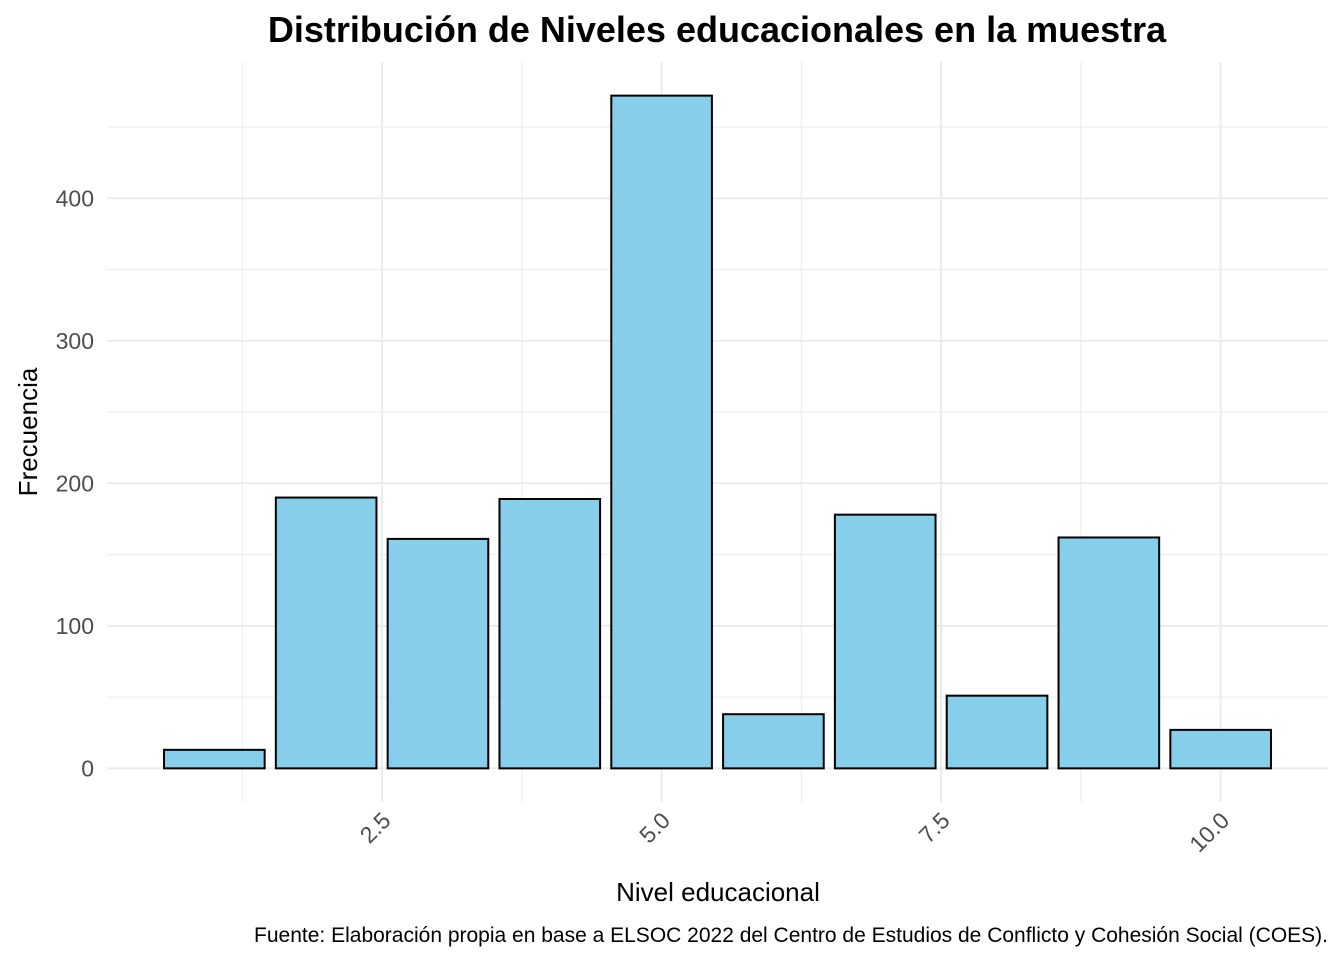  I want to click on x-tick-label: 10.0, so click(1209, 832).